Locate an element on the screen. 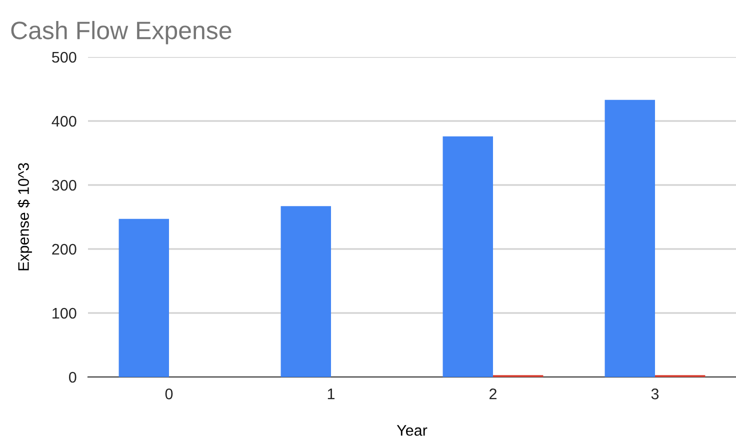 Image resolution: width=736 pixels, height=447 pixels. y-tick-label: 400 is located at coordinates (64, 121).